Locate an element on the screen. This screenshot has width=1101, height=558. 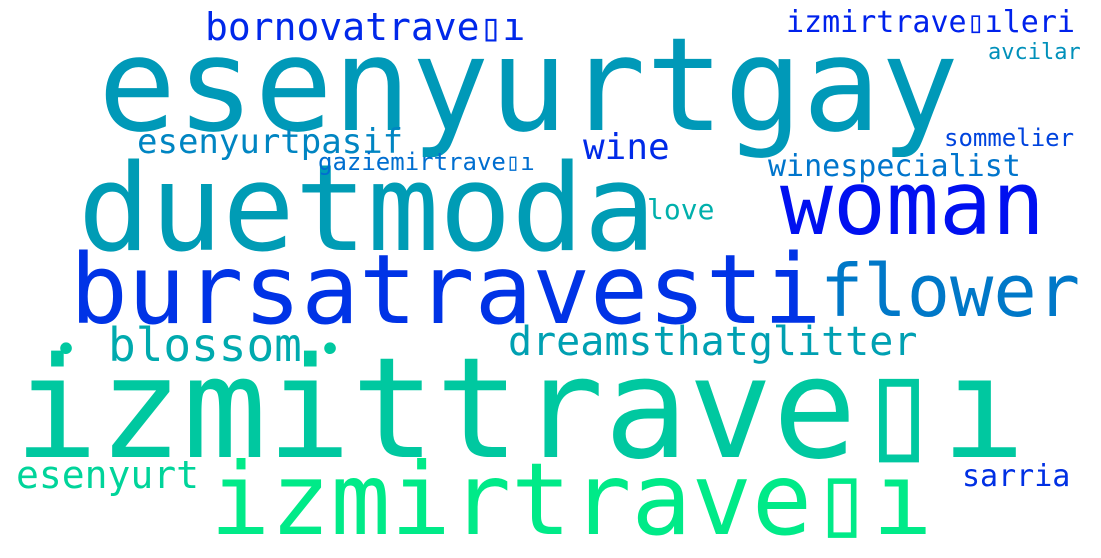
word-dreamsthatglitter: dreamsthatglitter is located at coordinates (713, 342).